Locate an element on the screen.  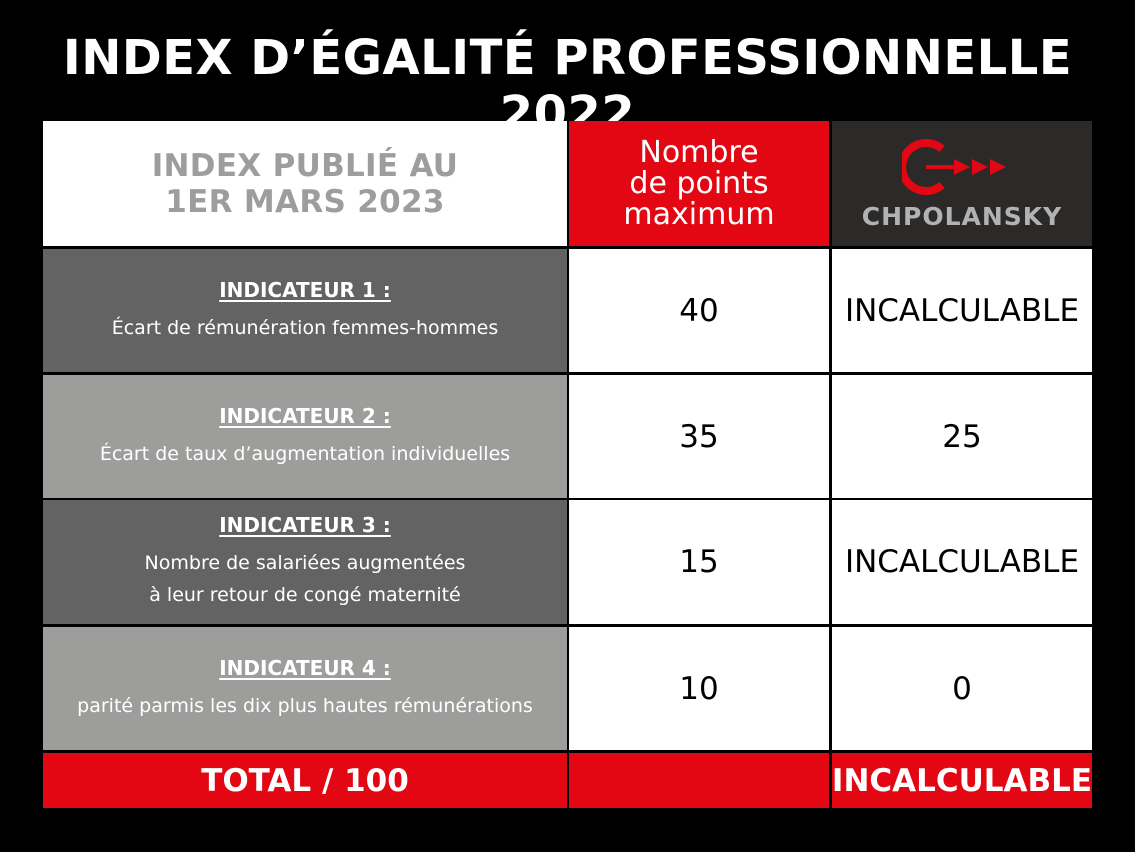
total-score: INCALCULABLE is located at coordinates (962, 780).